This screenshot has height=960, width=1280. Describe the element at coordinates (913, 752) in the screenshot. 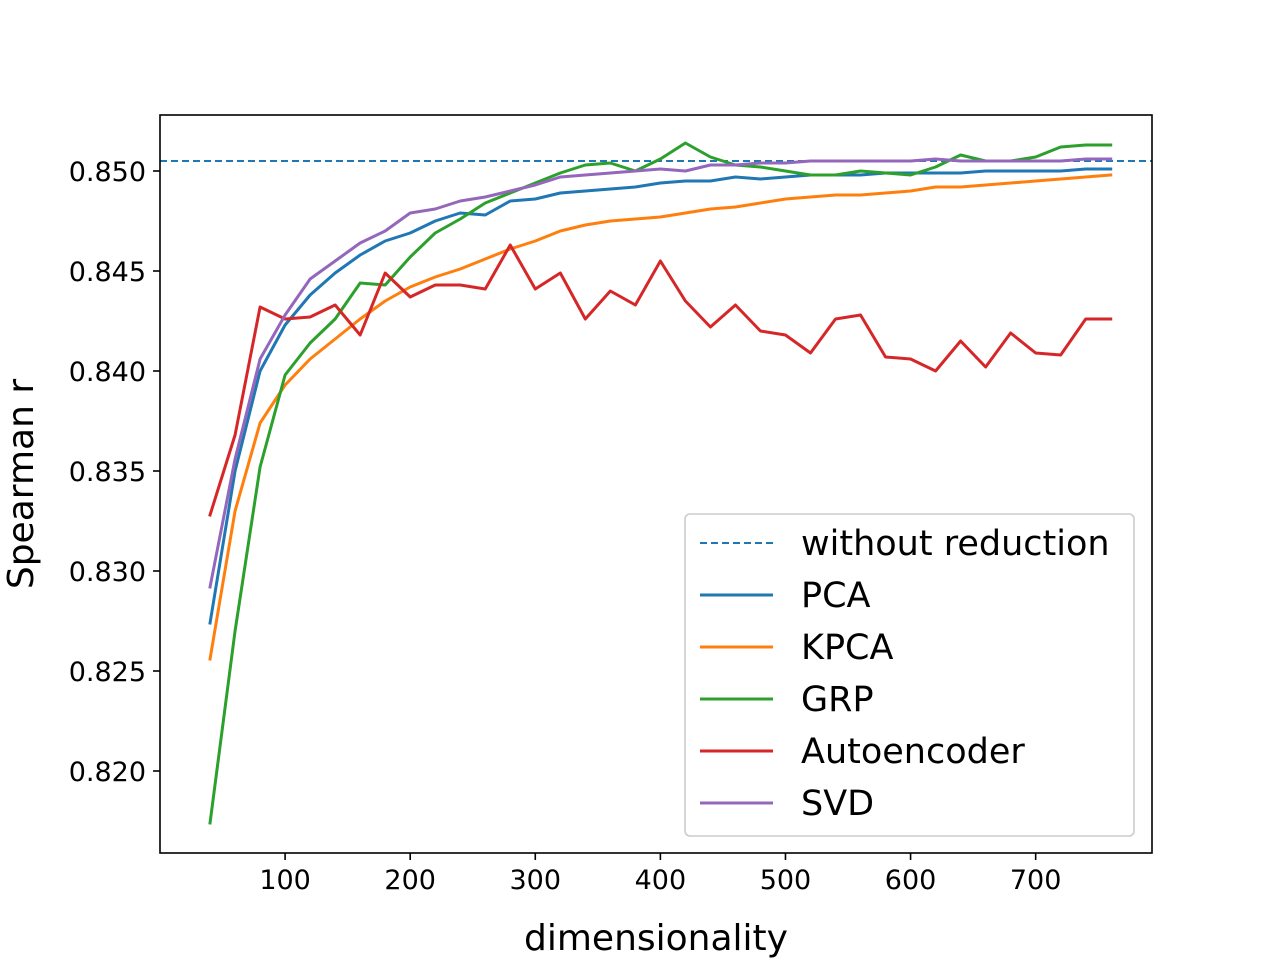

I see `legend-label: Autoencoder` at that location.